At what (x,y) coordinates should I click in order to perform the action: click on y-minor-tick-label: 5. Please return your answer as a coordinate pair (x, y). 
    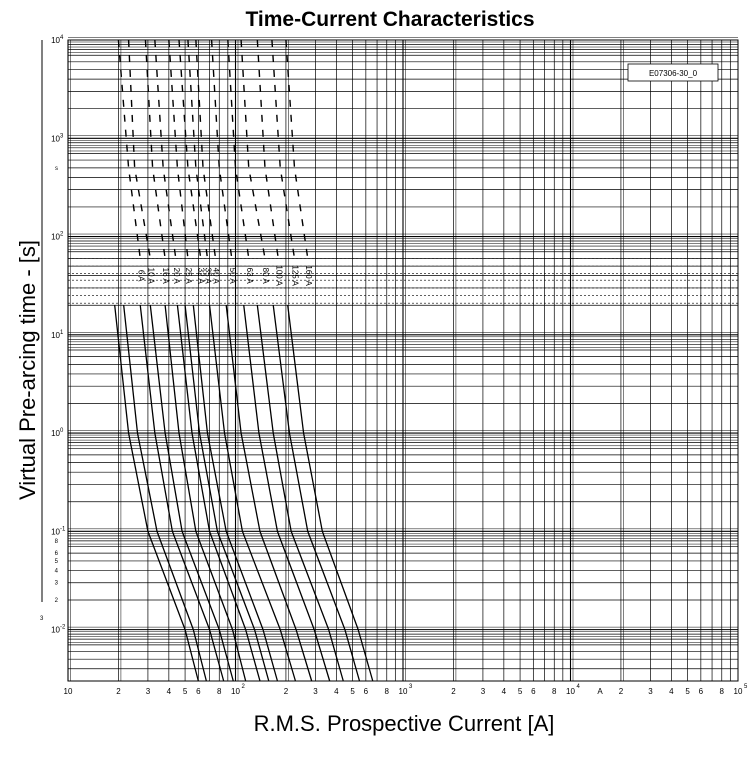
    Looking at the image, I should click on (57, 562).